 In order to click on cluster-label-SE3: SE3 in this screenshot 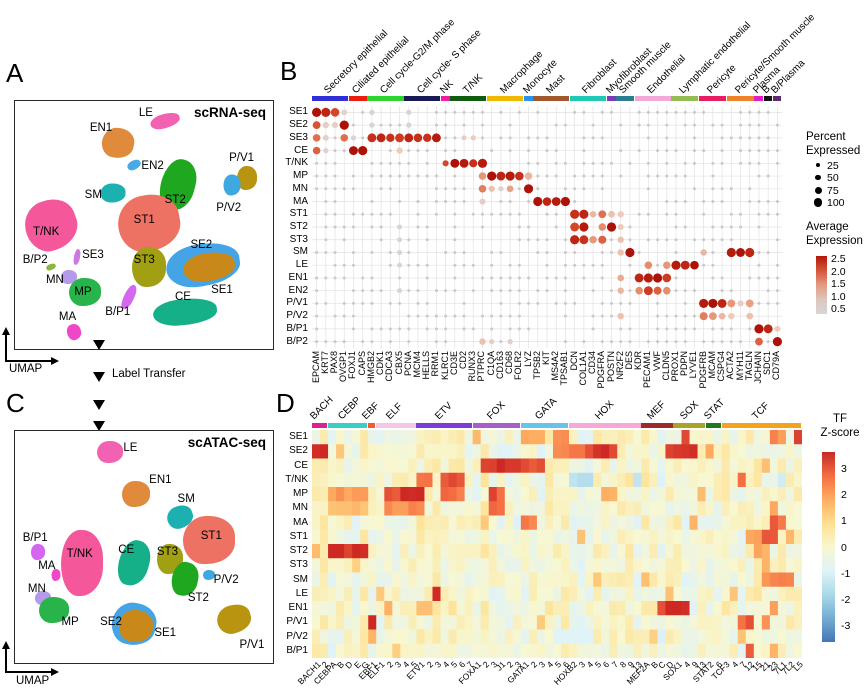, I will do `click(93, 254)`.